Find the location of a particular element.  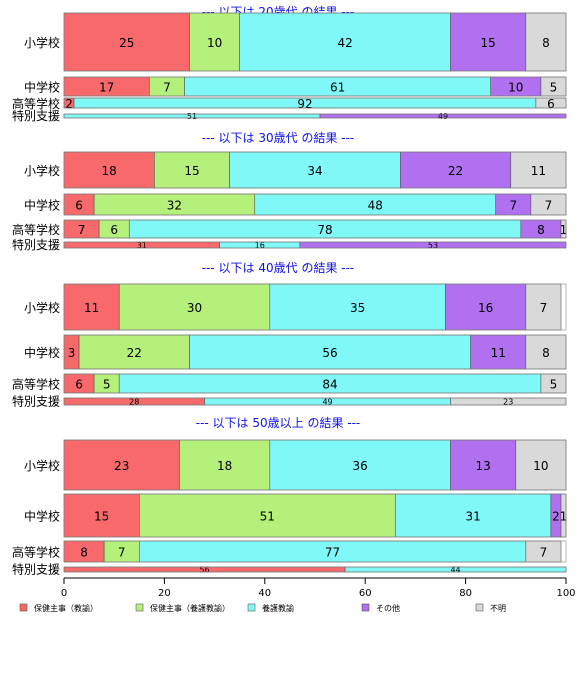

data-label: 35 is located at coordinates (357, 308).